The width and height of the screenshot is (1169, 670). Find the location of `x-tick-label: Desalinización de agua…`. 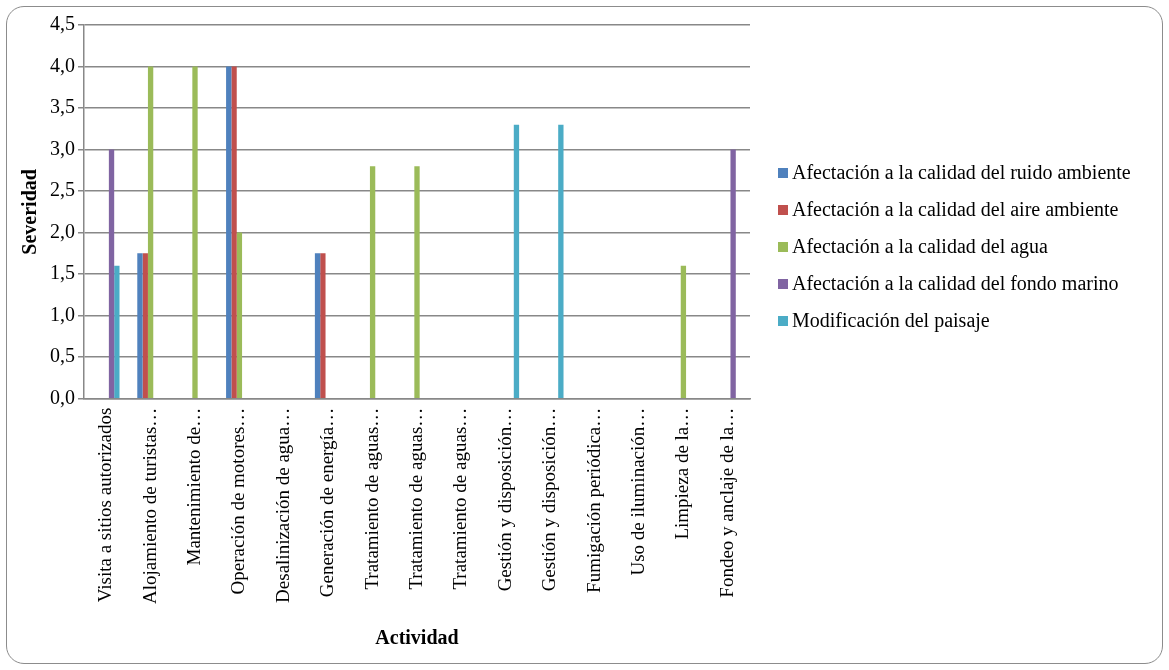

x-tick-label: Desalinización de agua… is located at coordinates (282, 505).